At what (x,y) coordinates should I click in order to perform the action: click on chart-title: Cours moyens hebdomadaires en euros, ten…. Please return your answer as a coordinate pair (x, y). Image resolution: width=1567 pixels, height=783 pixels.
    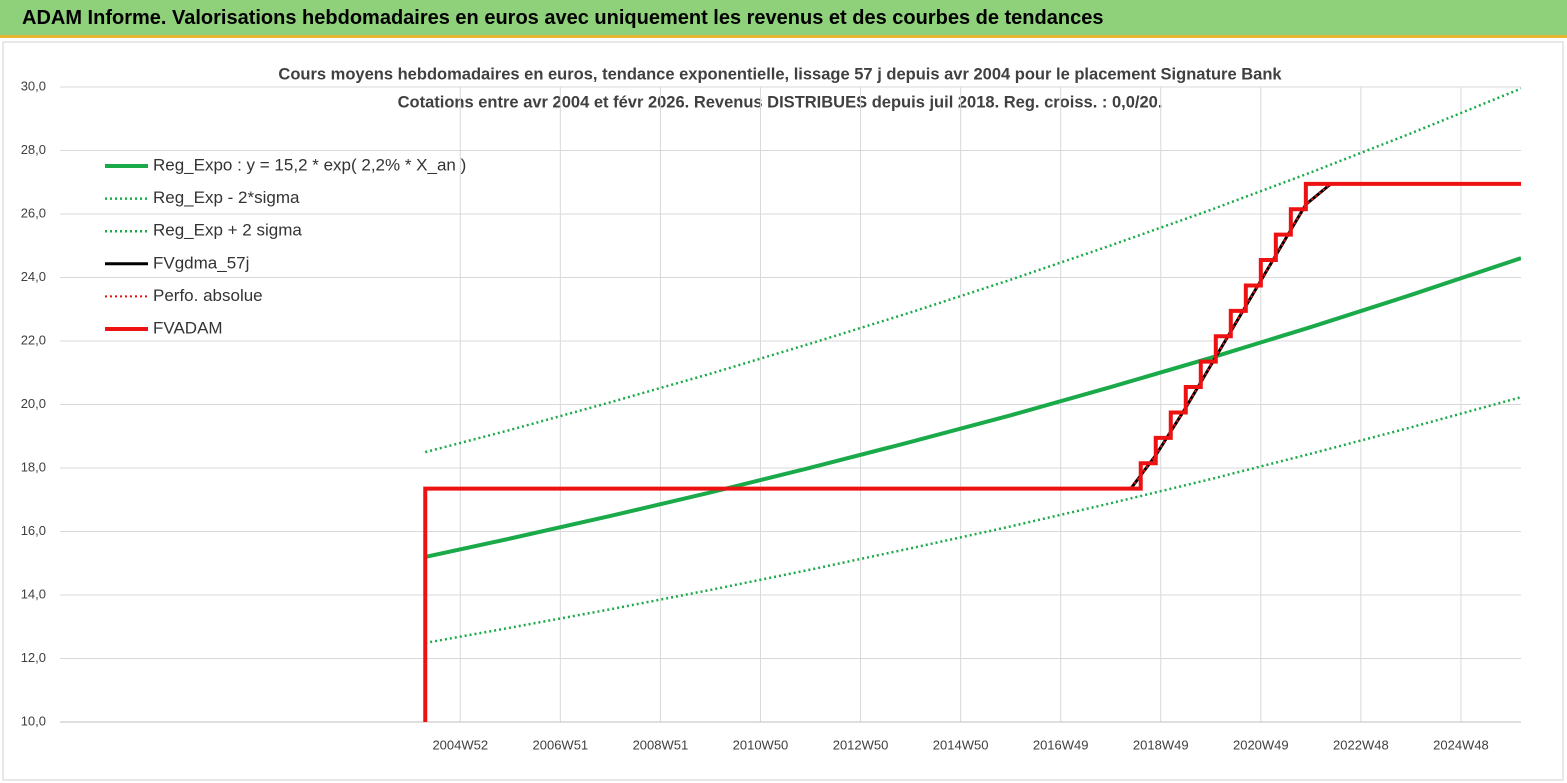
    Looking at the image, I should click on (780, 74).